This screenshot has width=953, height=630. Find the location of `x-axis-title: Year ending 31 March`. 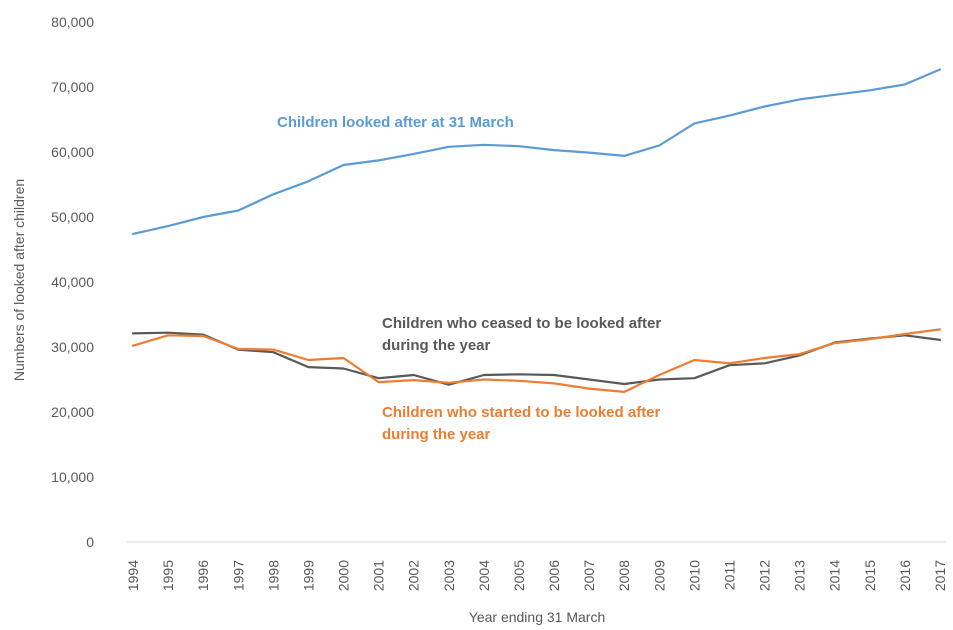

x-axis-title: Year ending 31 March is located at coordinates (537, 617).